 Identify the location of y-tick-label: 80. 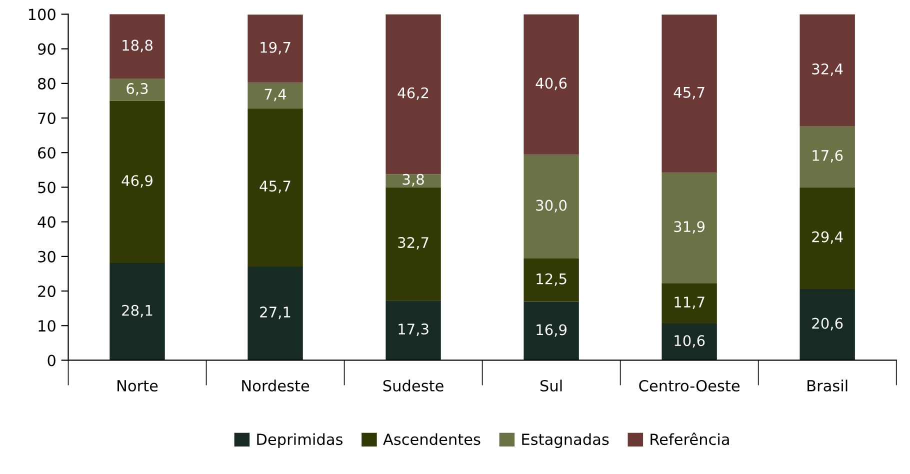
(47, 84).